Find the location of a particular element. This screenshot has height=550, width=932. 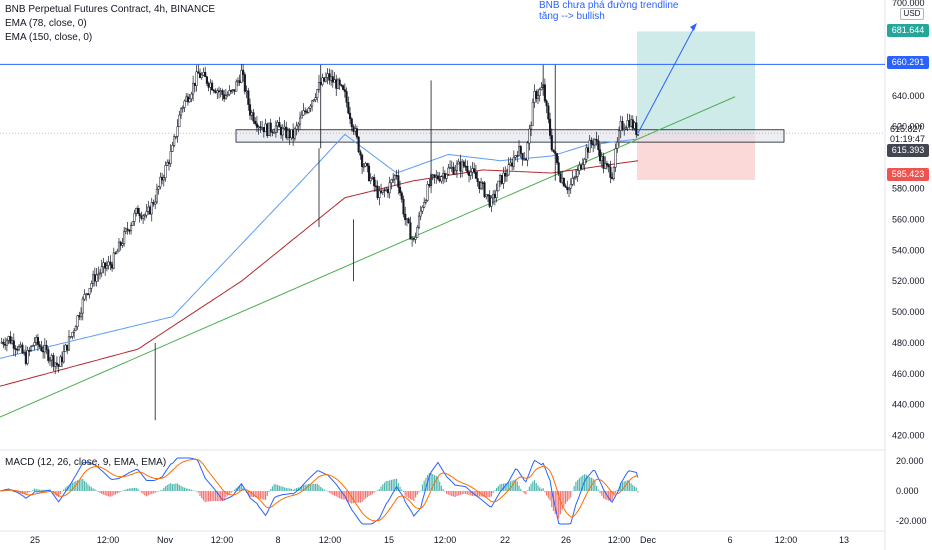

time-tick-label: 25 is located at coordinates (35, 540).